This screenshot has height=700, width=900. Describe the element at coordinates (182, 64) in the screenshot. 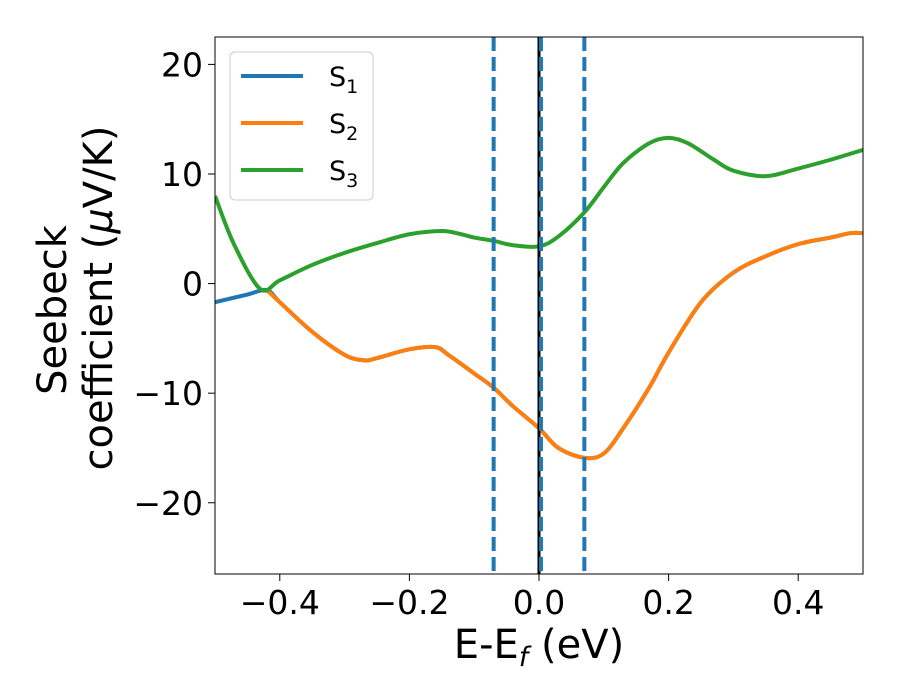

I see `y-tick-label: 20` at that location.